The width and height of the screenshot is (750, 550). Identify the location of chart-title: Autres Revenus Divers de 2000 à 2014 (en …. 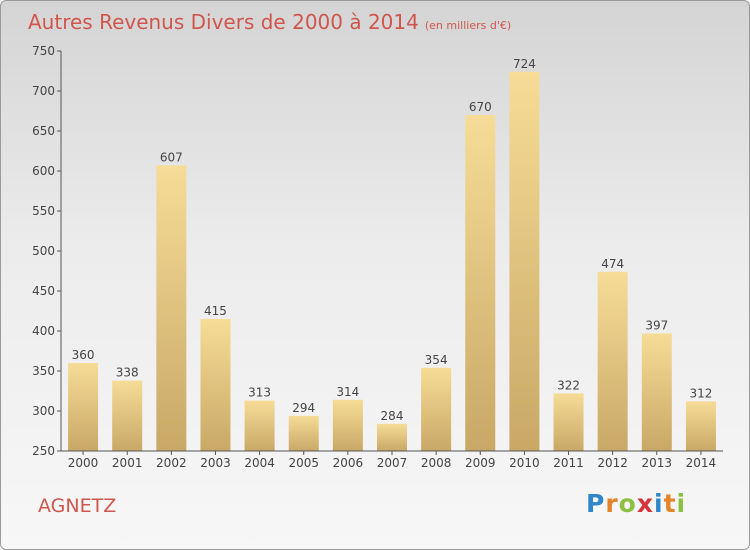
(269, 22).